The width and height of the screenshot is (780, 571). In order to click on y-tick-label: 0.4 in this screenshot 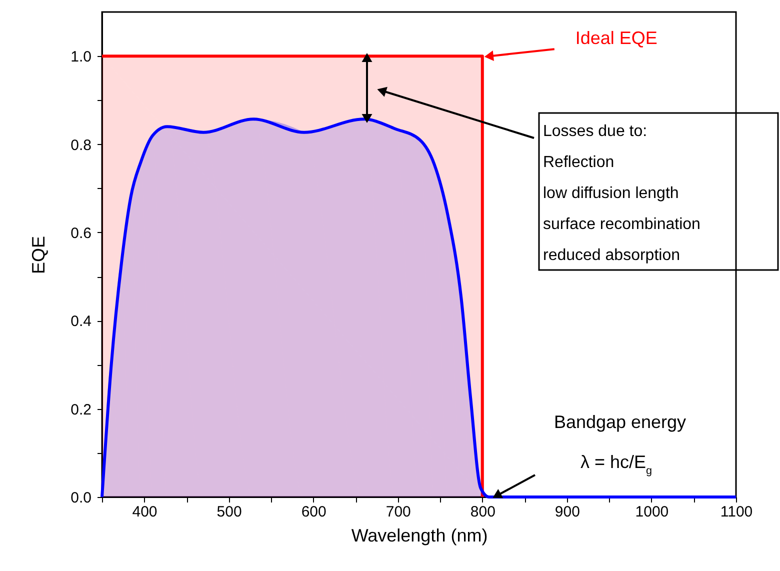, I will do `click(81, 321)`.